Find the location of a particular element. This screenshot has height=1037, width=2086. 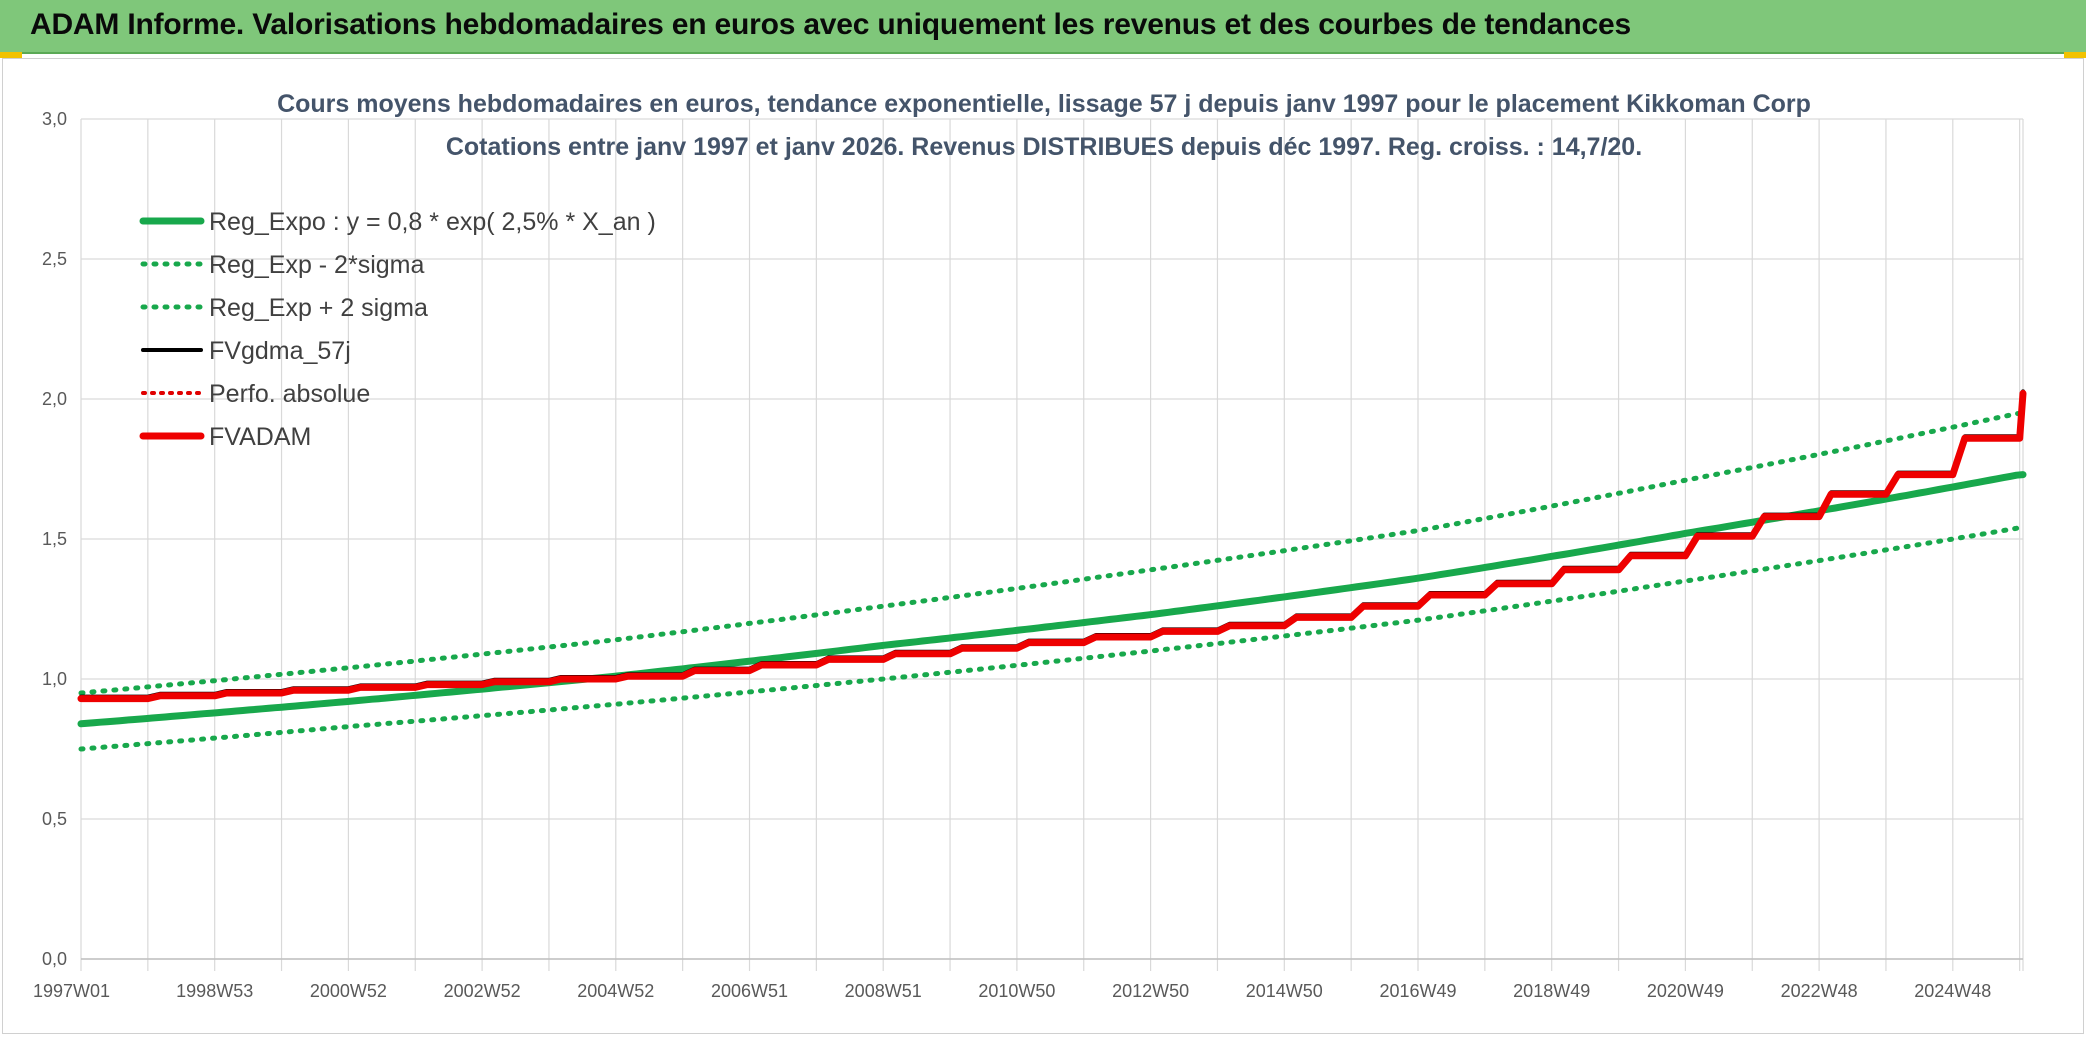

x-tick-label: 2004W52 is located at coordinates (615, 991).